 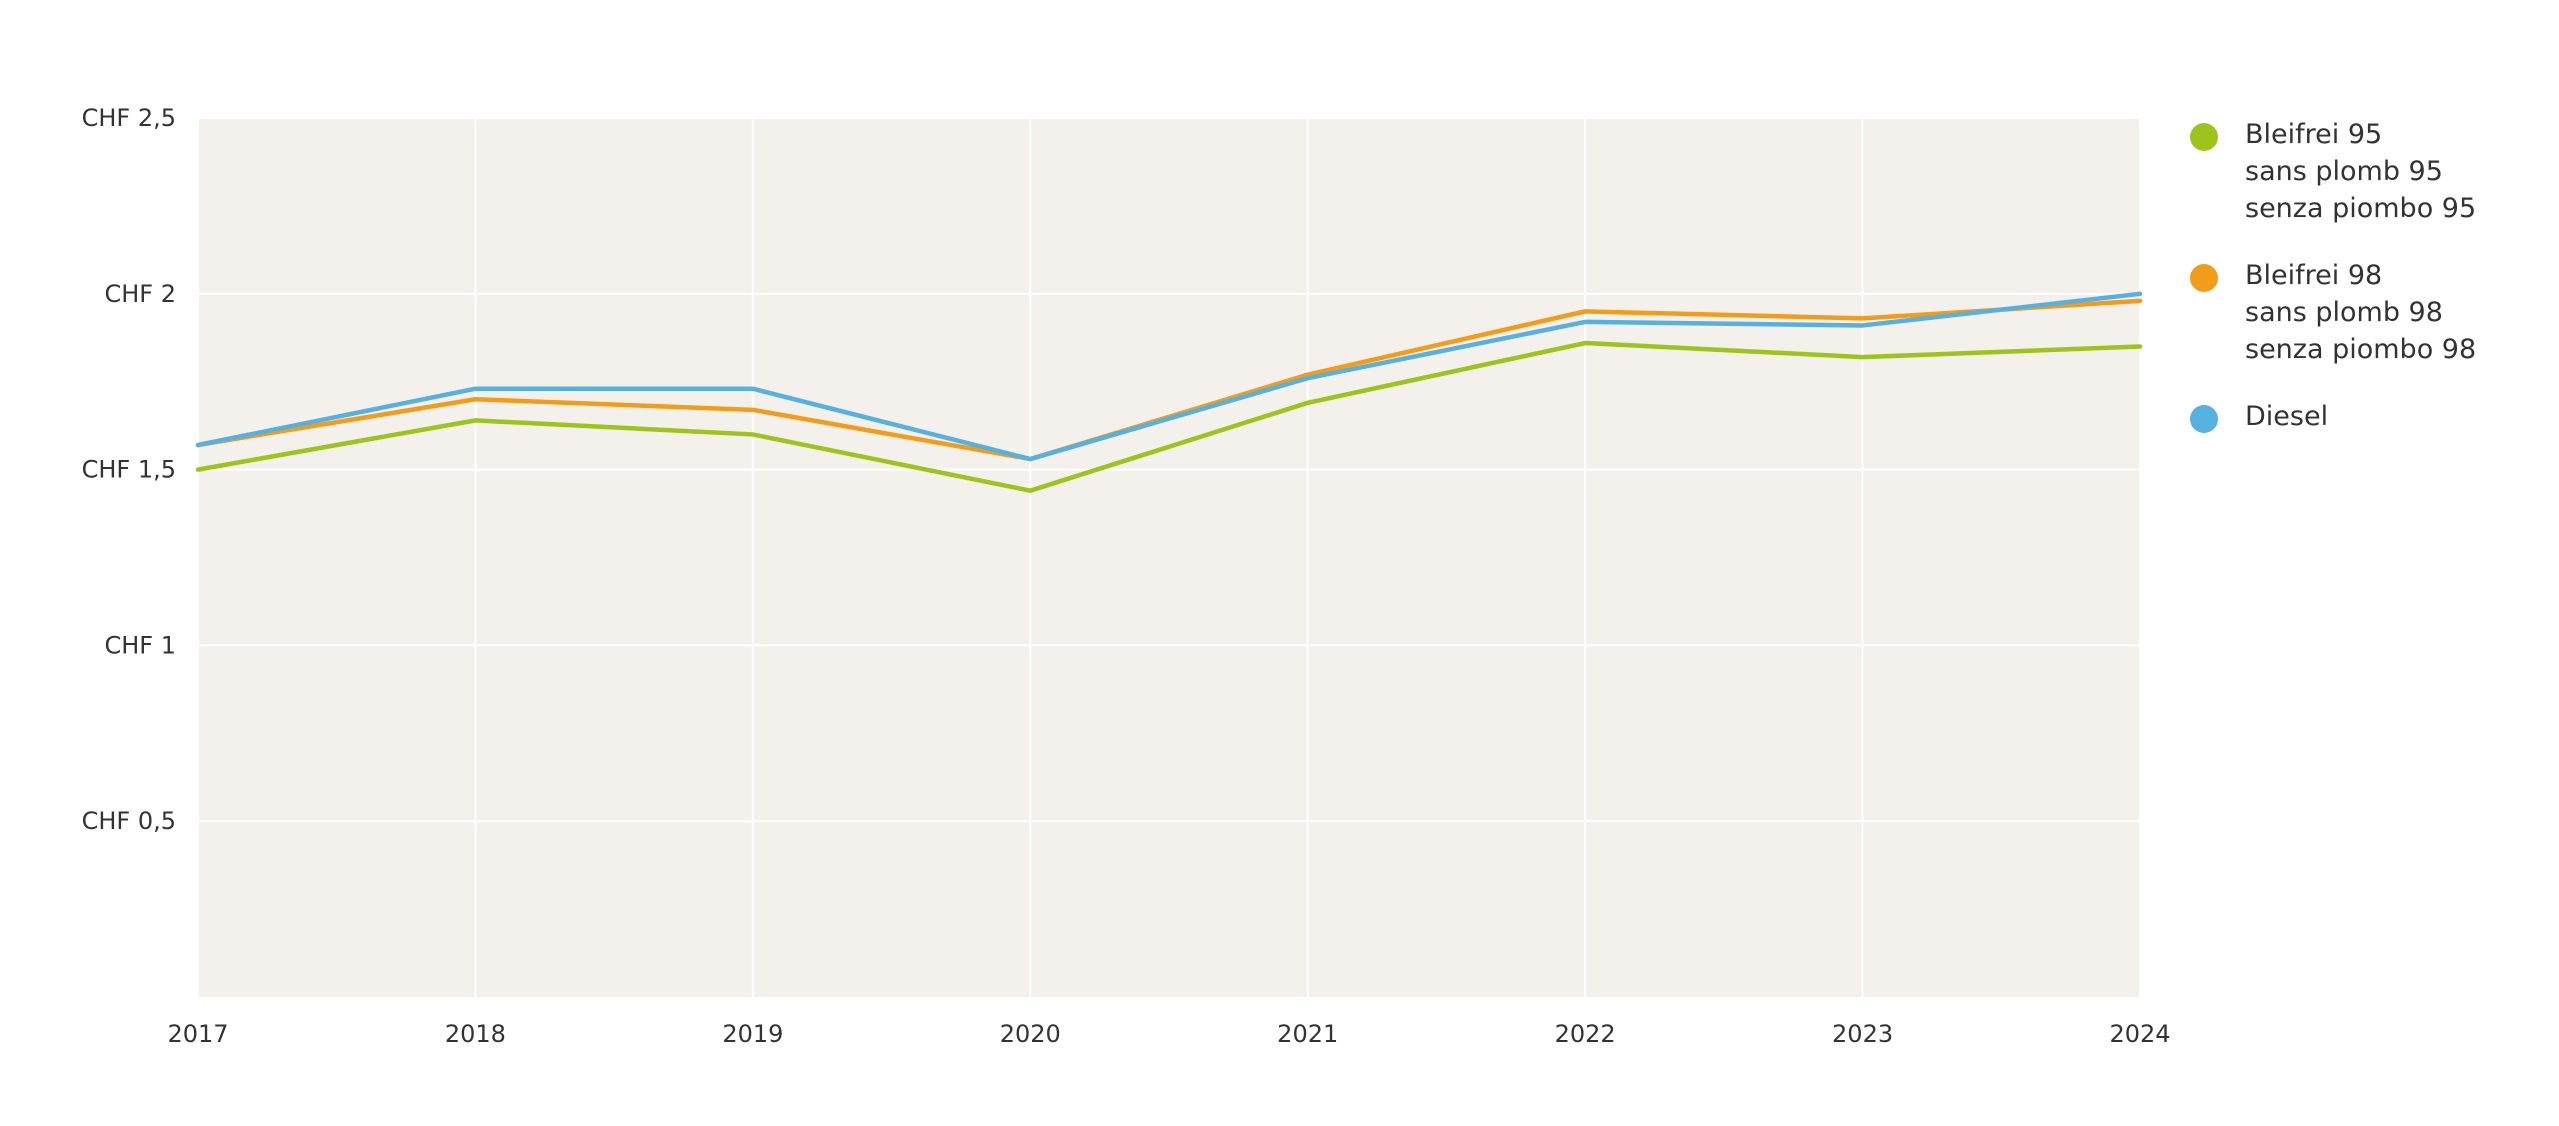 I want to click on x-tick-label: 2024, so click(x=2139, y=1034).